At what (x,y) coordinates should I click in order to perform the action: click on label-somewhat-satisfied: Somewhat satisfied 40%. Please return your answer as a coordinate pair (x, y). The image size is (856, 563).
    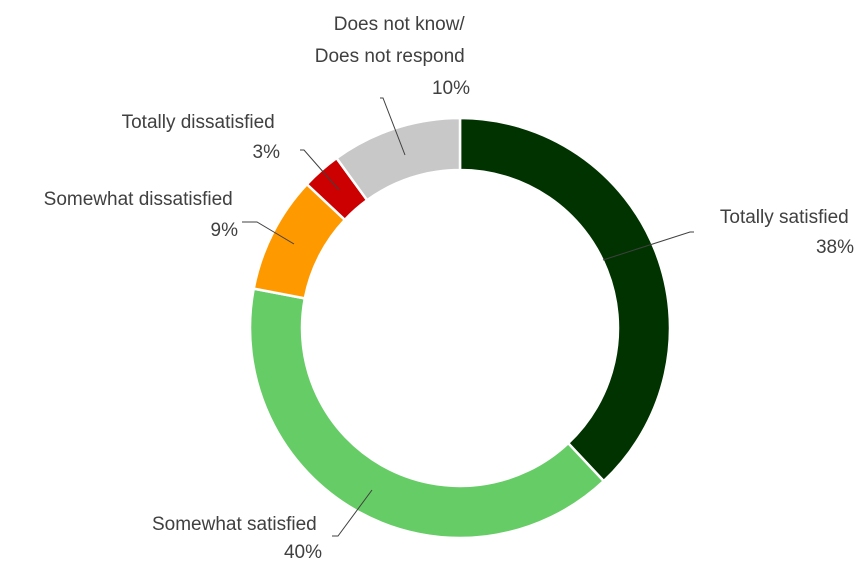
    Looking at the image, I should click on (237, 538).